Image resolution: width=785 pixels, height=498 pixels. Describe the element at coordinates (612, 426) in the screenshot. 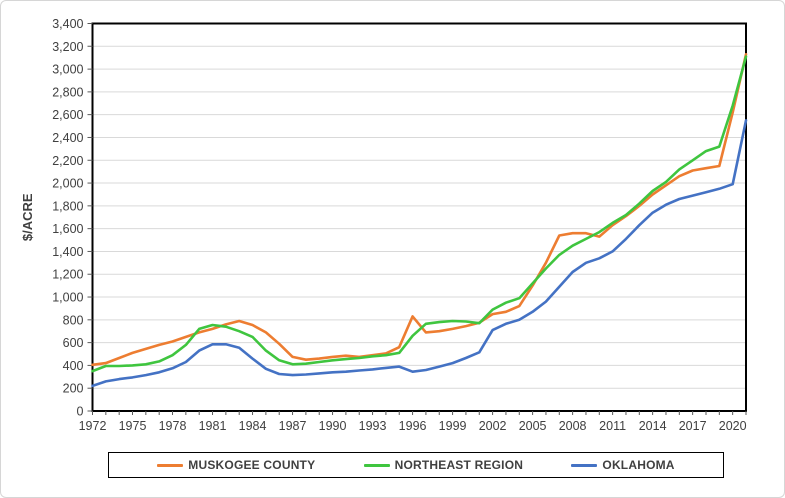

I see `svg-text: 2011` at that location.